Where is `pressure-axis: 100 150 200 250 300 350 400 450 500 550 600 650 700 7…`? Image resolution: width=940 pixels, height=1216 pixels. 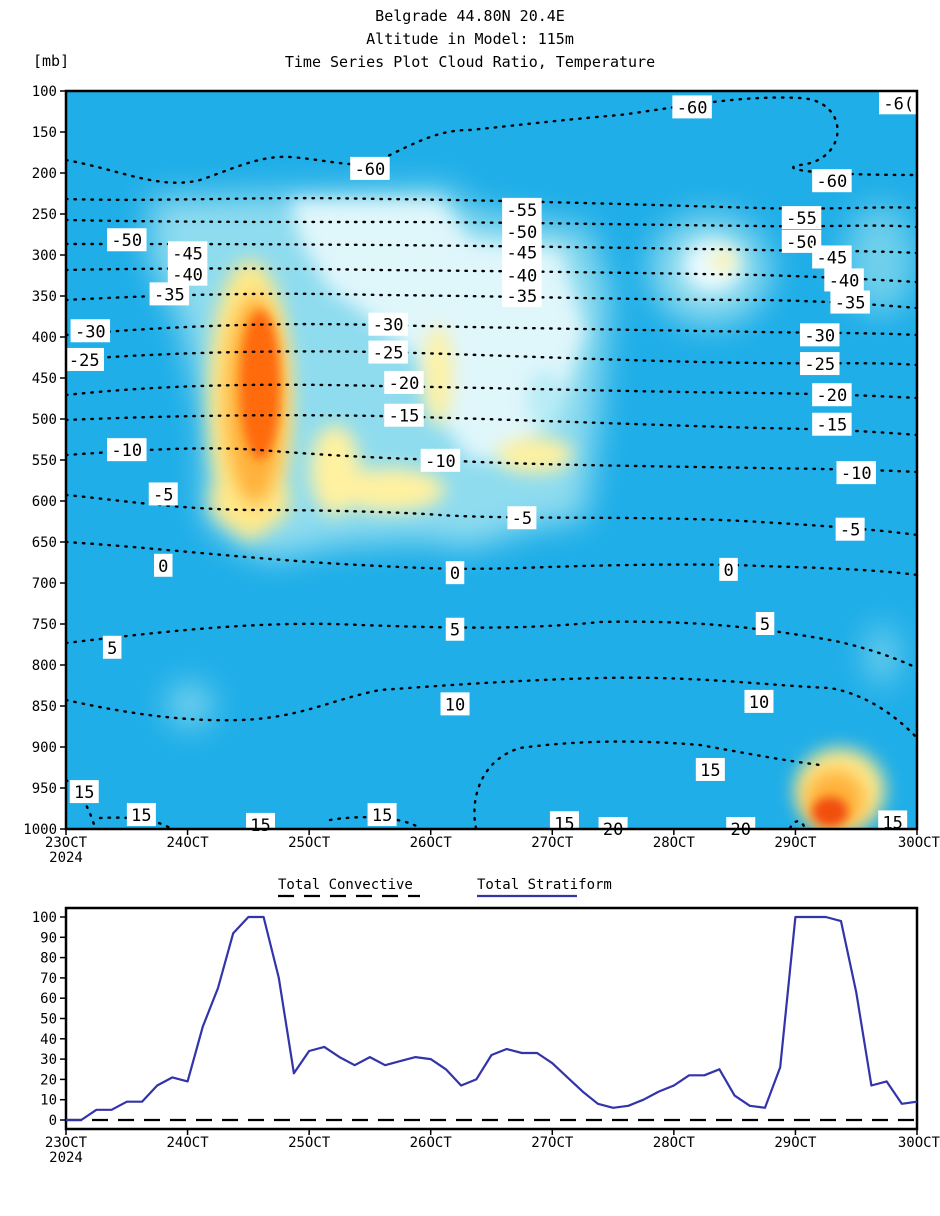 pressure-axis: 100 150 200 250 300 350 400 450 500 550 600 650 700 7… is located at coordinates (44, 461).